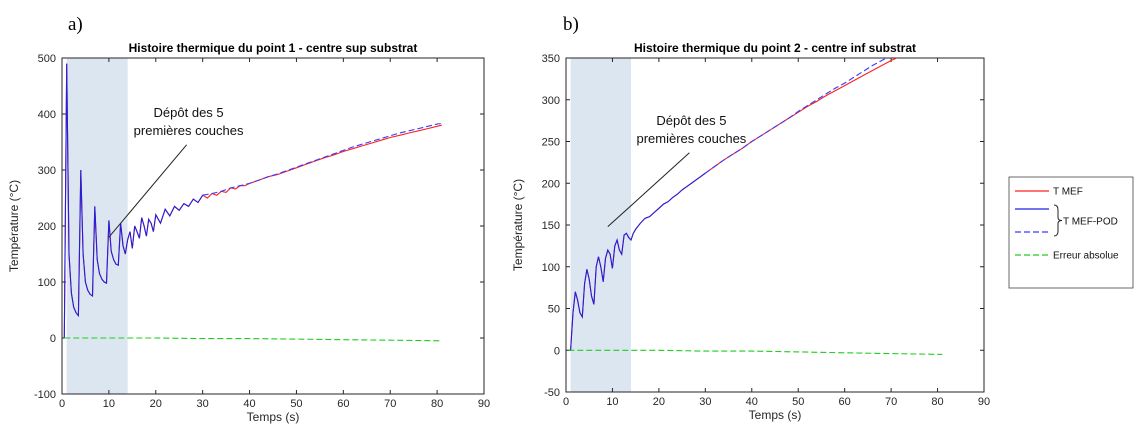 The image size is (1135, 428). Describe the element at coordinates (551, 226) in the screenshot. I see `y-tick-label: 150` at that location.